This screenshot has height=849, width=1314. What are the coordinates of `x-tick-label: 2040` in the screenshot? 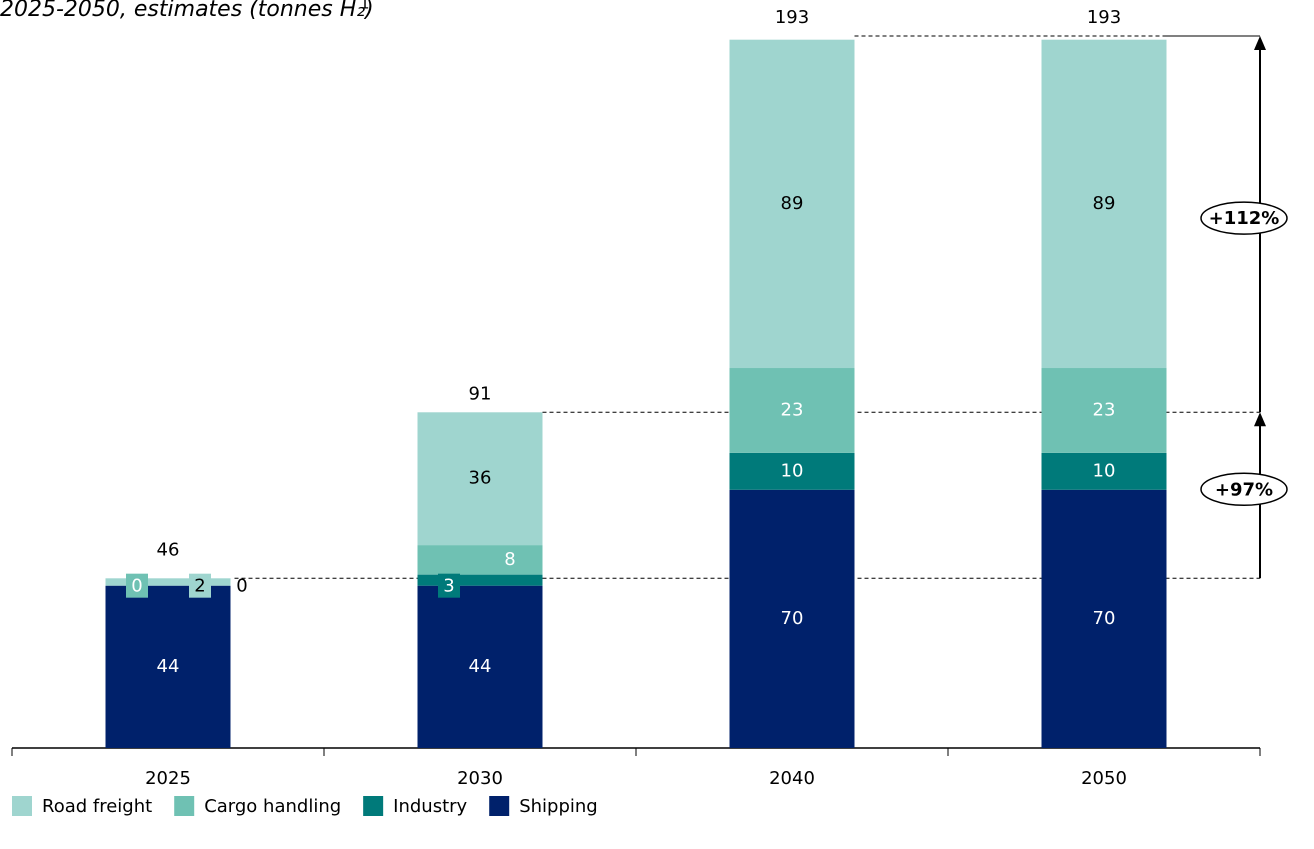 It's located at (792, 778).